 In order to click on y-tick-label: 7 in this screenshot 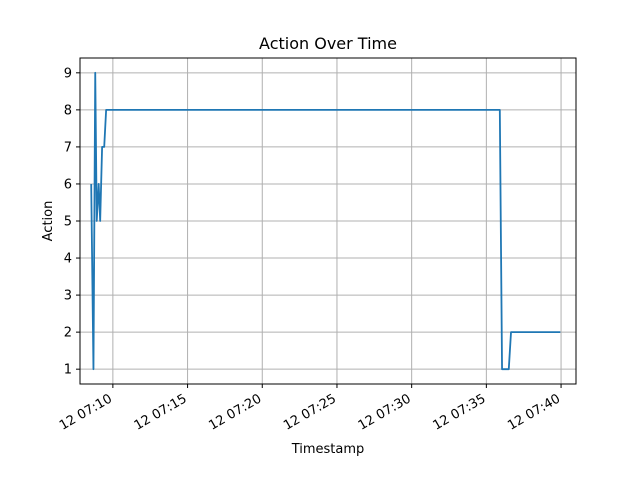, I will do `click(68, 147)`.